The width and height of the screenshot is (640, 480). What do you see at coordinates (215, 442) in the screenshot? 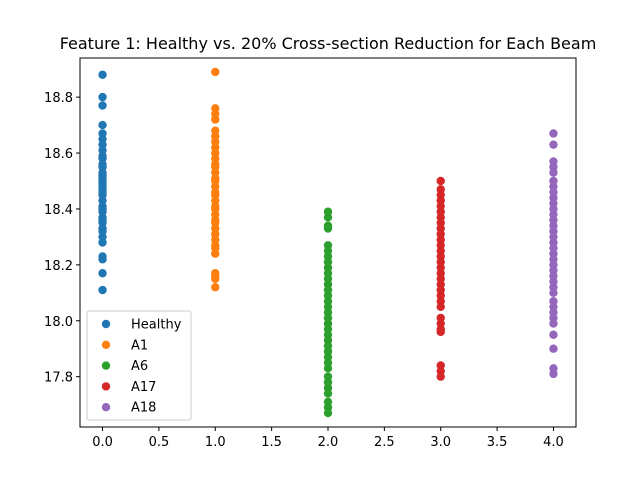
I see `x-tick-label: 1.0` at bounding box center [215, 442].